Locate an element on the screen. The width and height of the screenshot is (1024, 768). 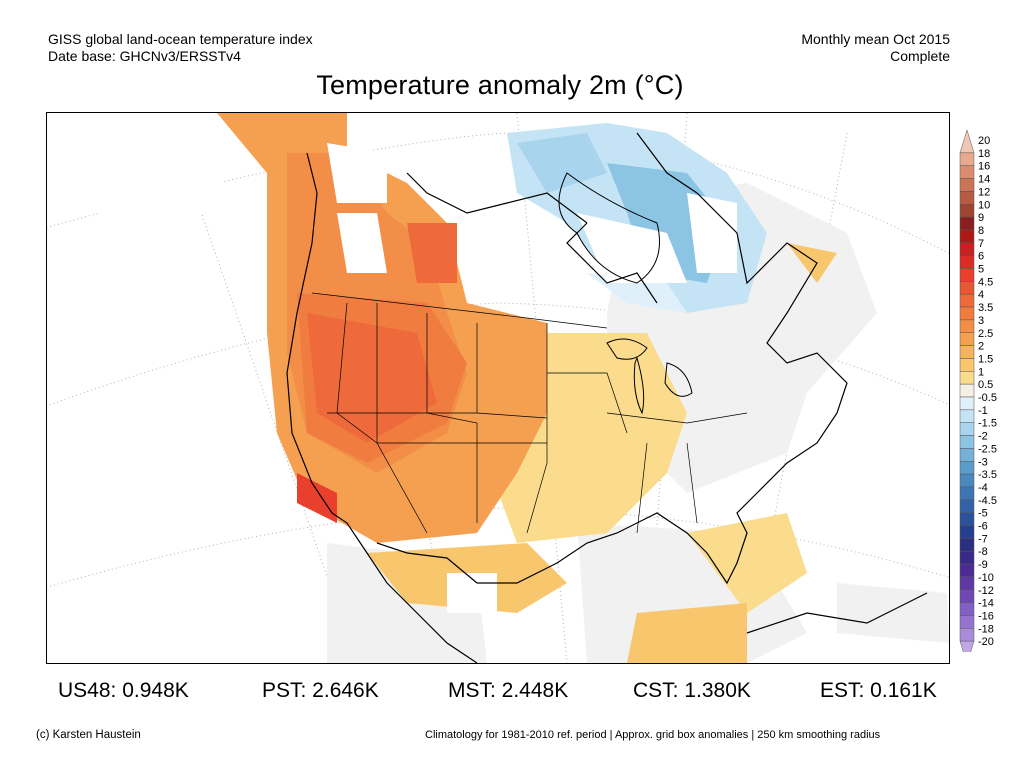
legend-label: 7 is located at coordinates (981, 244).